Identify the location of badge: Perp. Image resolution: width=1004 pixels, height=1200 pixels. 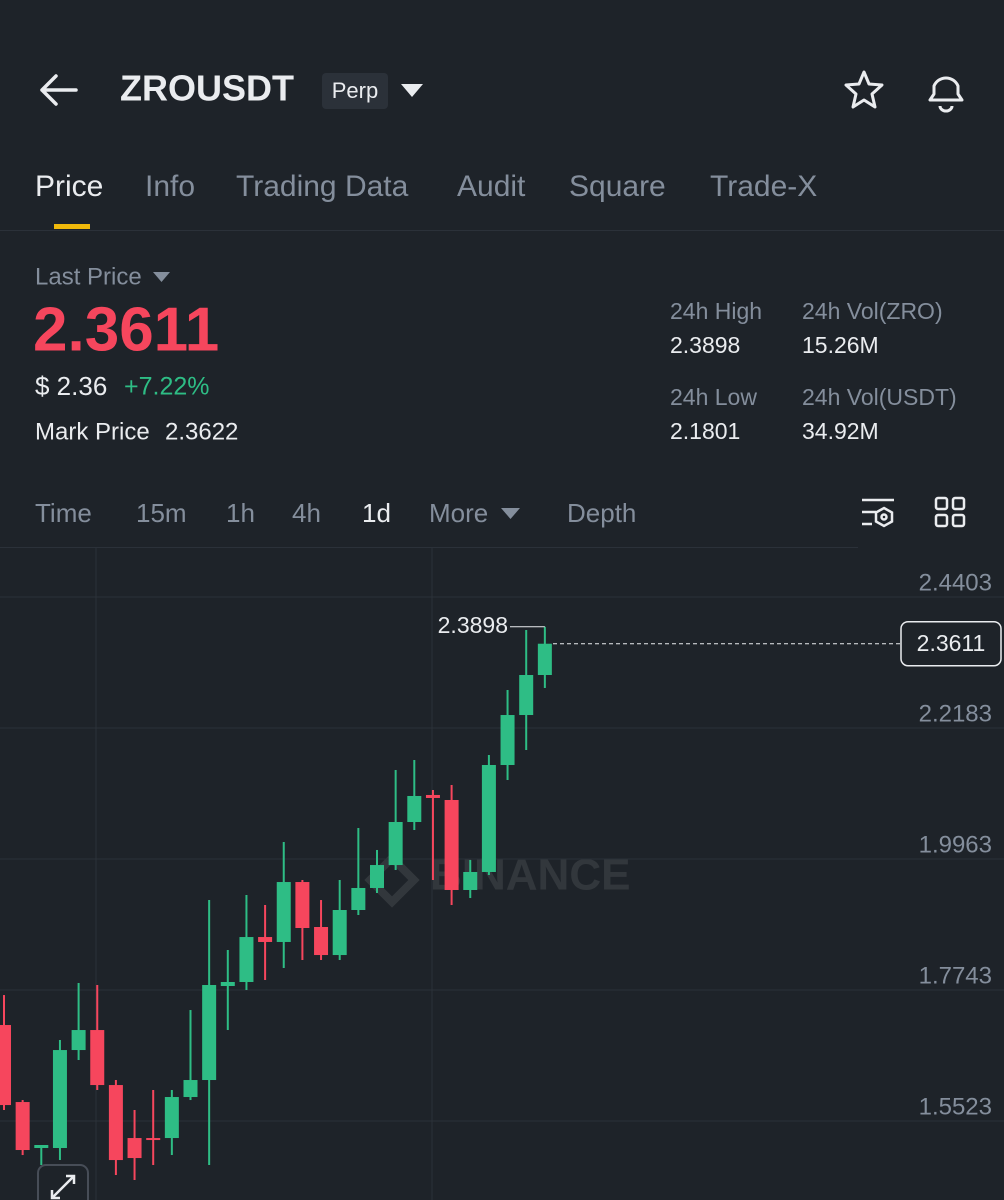
(355, 90).